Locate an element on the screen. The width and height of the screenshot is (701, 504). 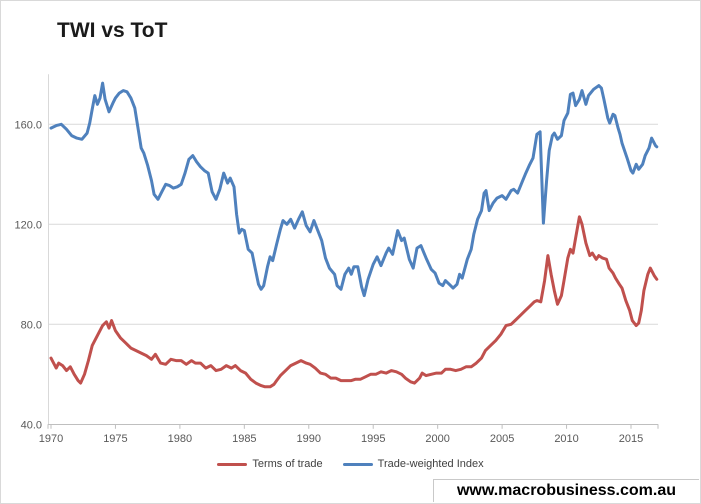
terms-of-trade-line-swatch is located at coordinates (232, 464).